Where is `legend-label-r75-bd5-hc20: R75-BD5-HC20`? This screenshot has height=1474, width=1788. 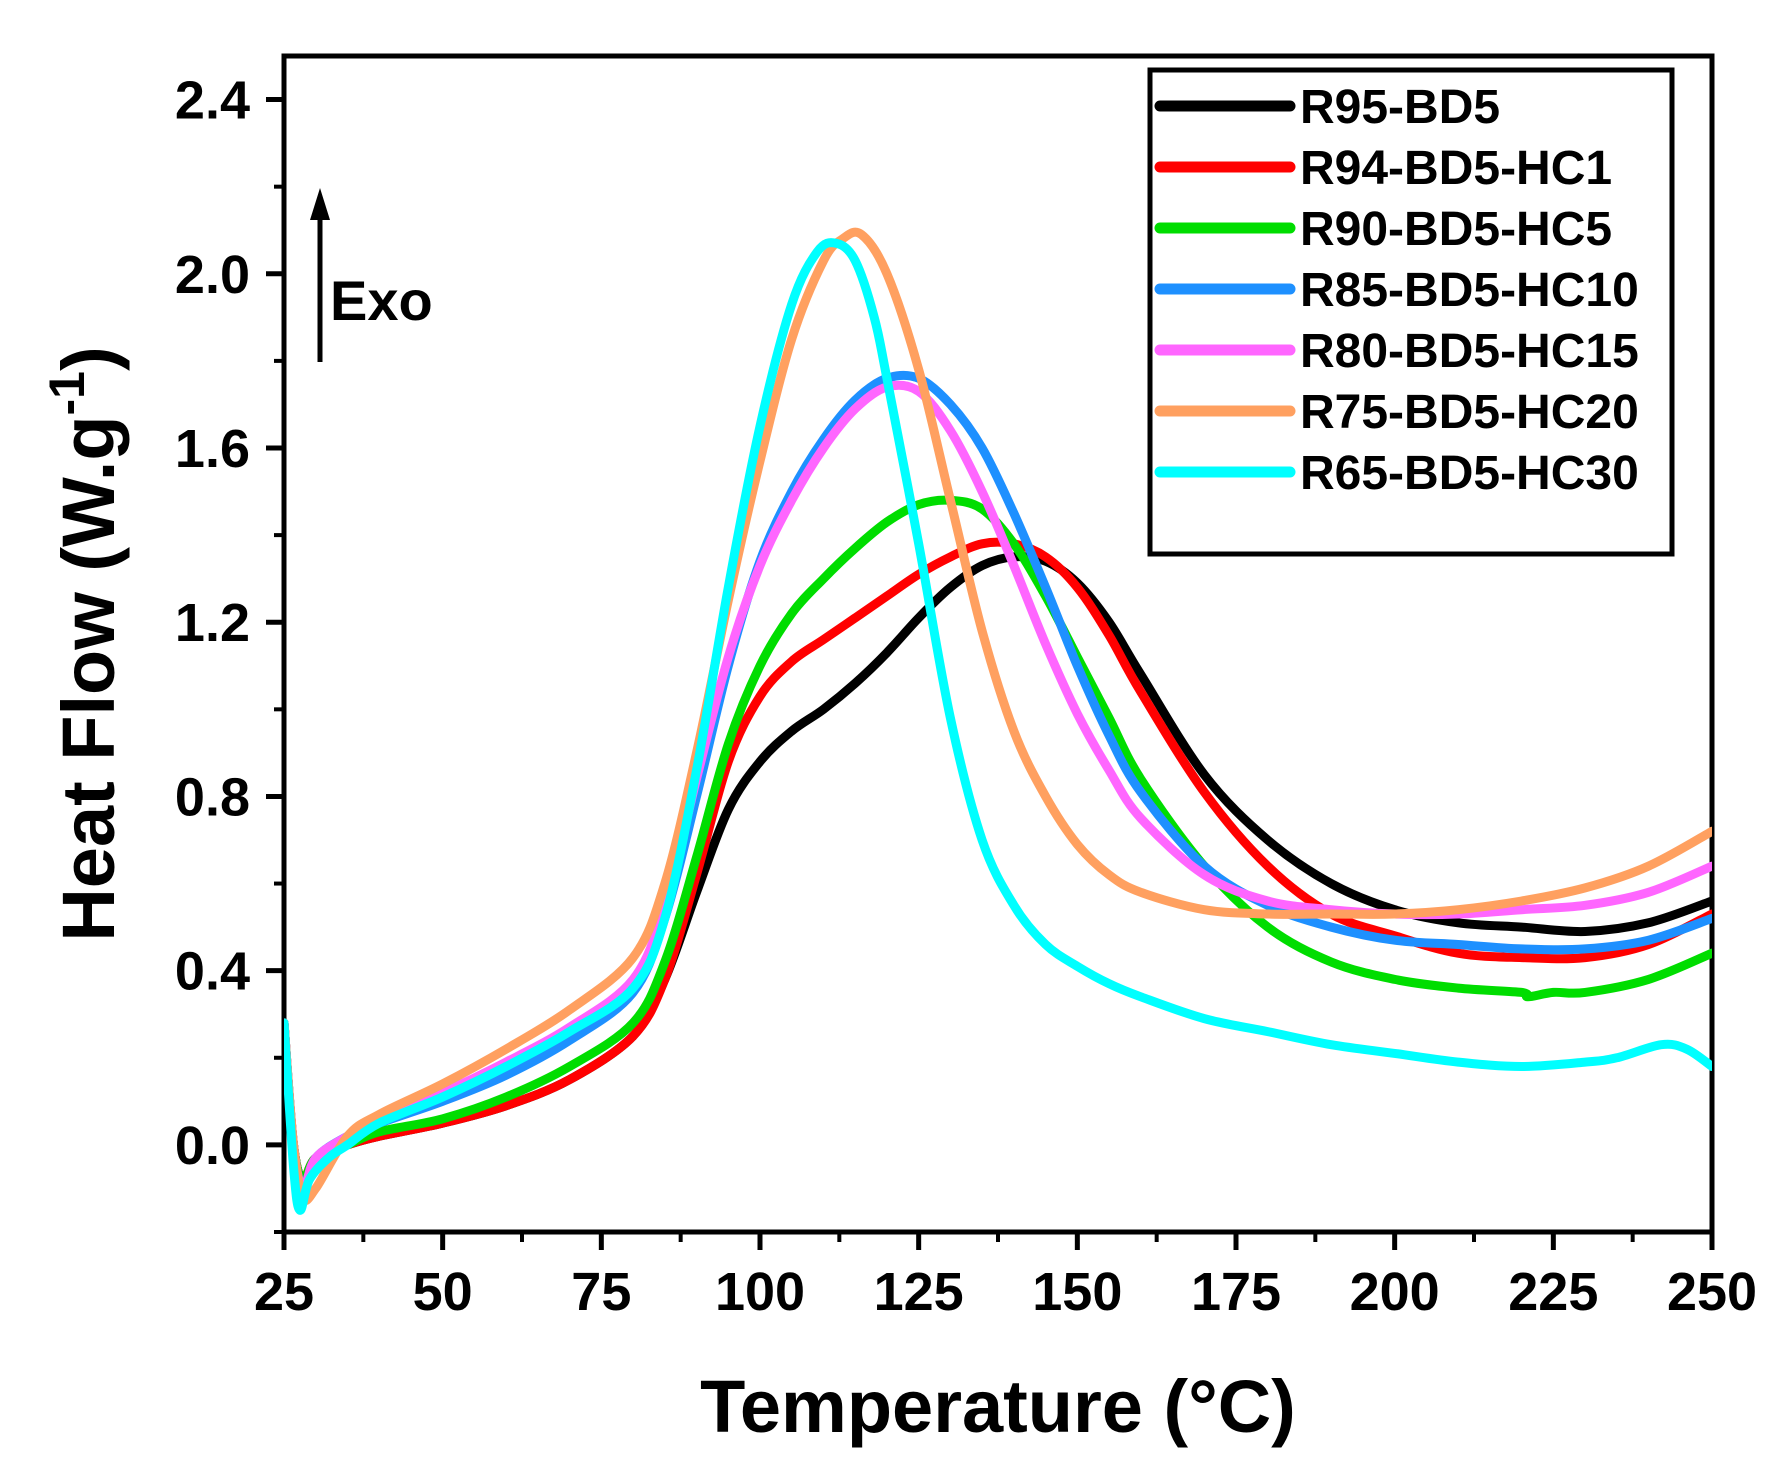 legend-label-r75-bd5-hc20: R75-BD5-HC20 is located at coordinates (1469, 412).